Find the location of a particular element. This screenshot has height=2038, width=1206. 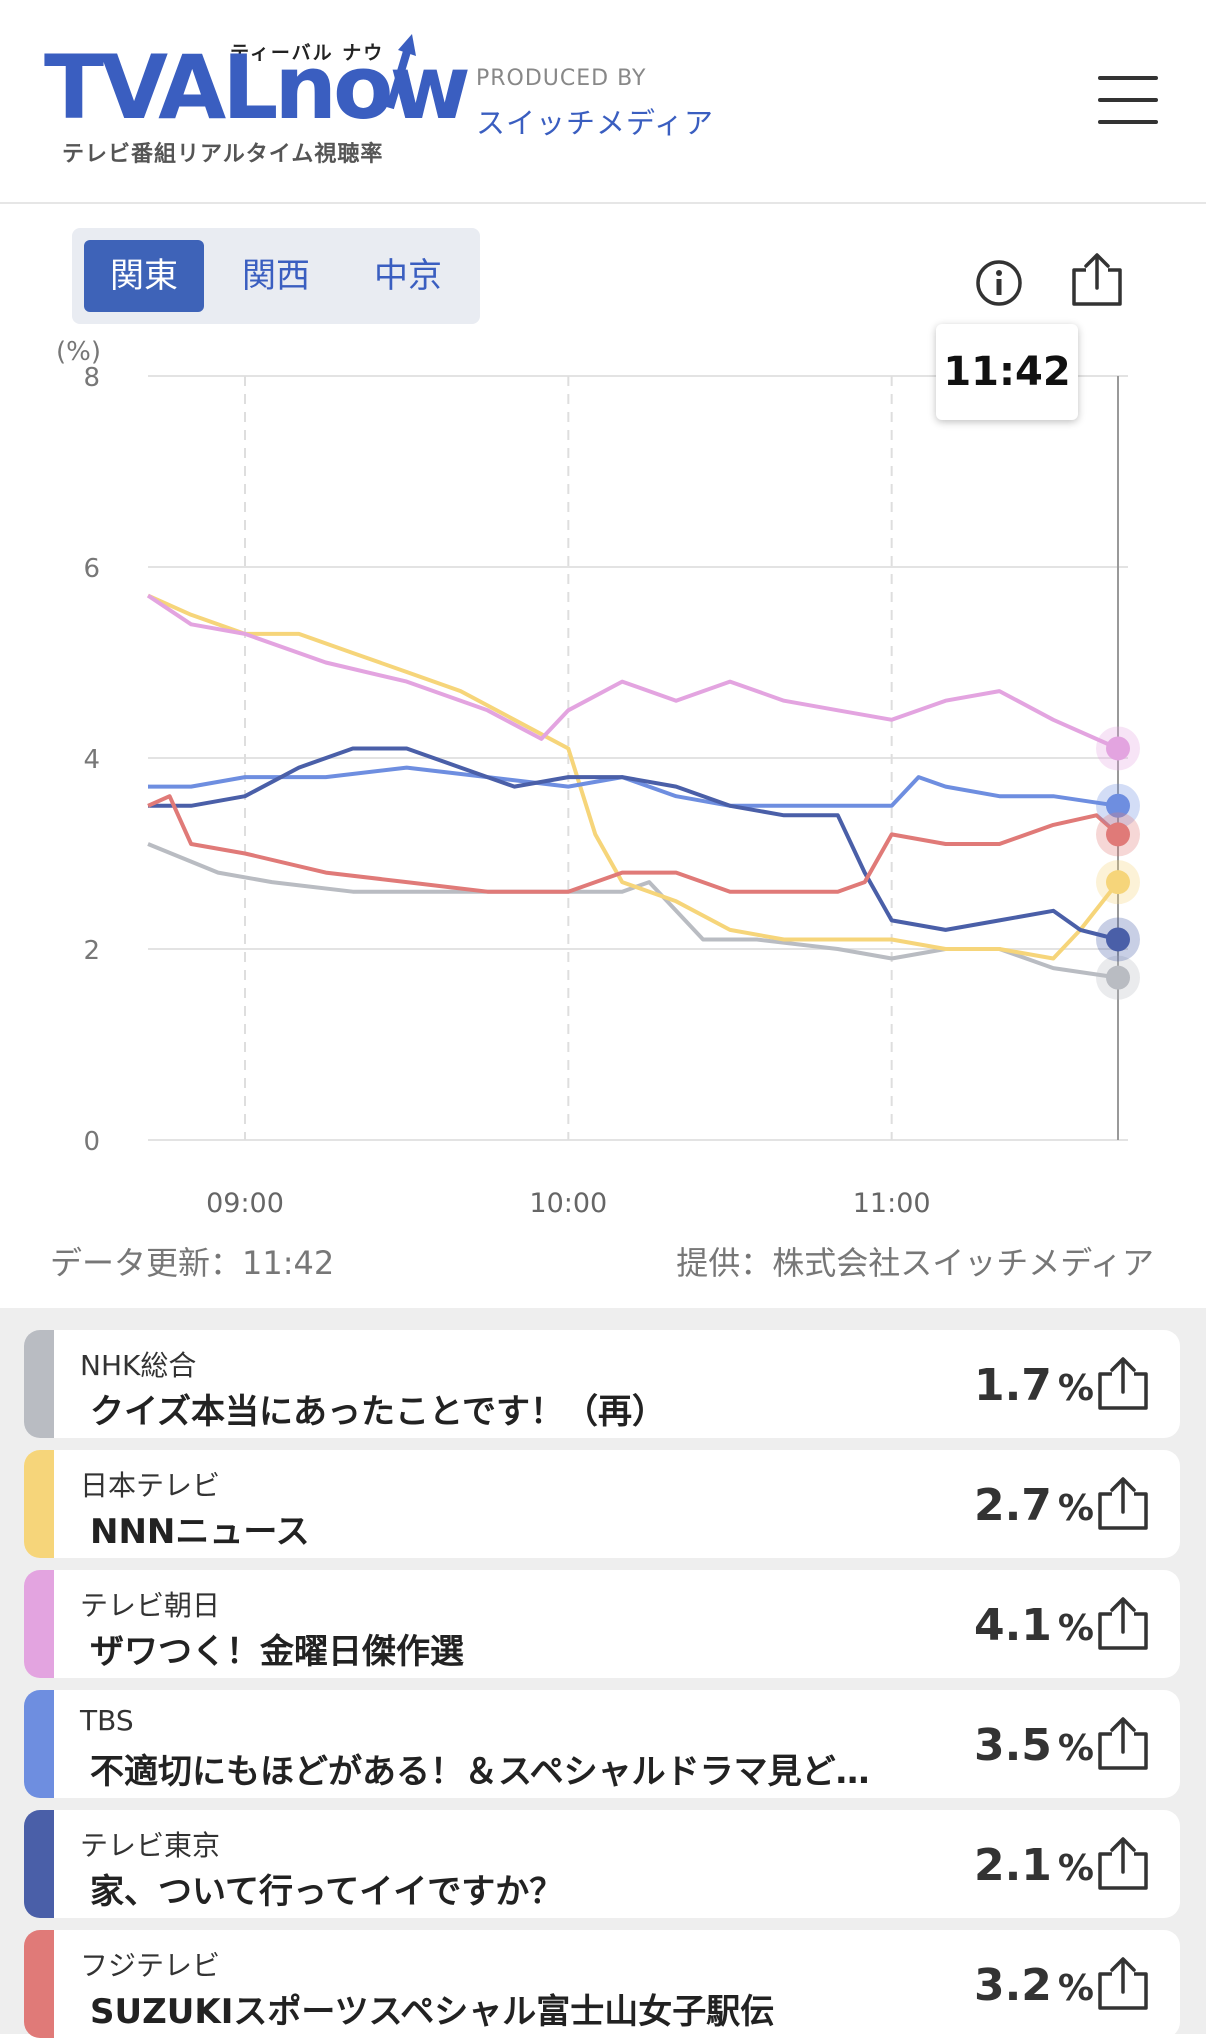

x-tick-label: 10:00 is located at coordinates (568, 1203).